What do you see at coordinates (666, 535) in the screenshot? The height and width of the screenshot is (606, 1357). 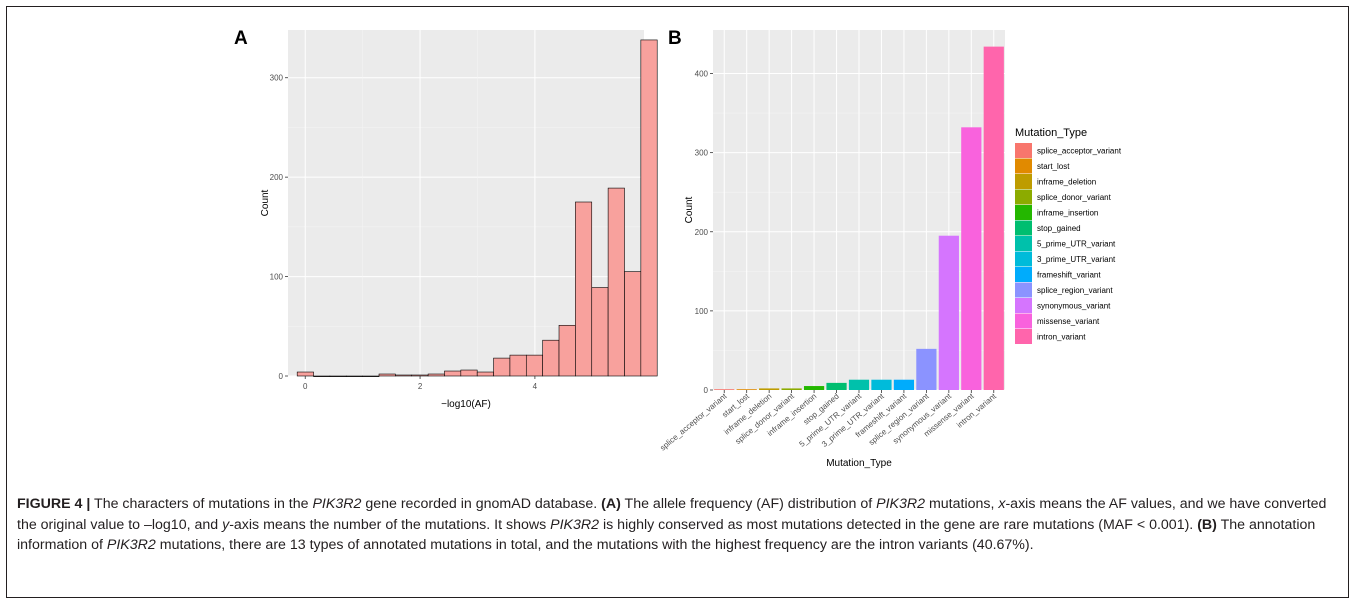 I see `caption-text: The annotation information of` at bounding box center [666, 535].